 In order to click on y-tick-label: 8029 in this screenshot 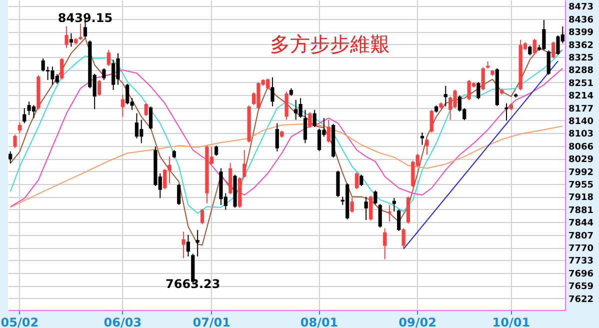, I will do `click(581, 160)`.